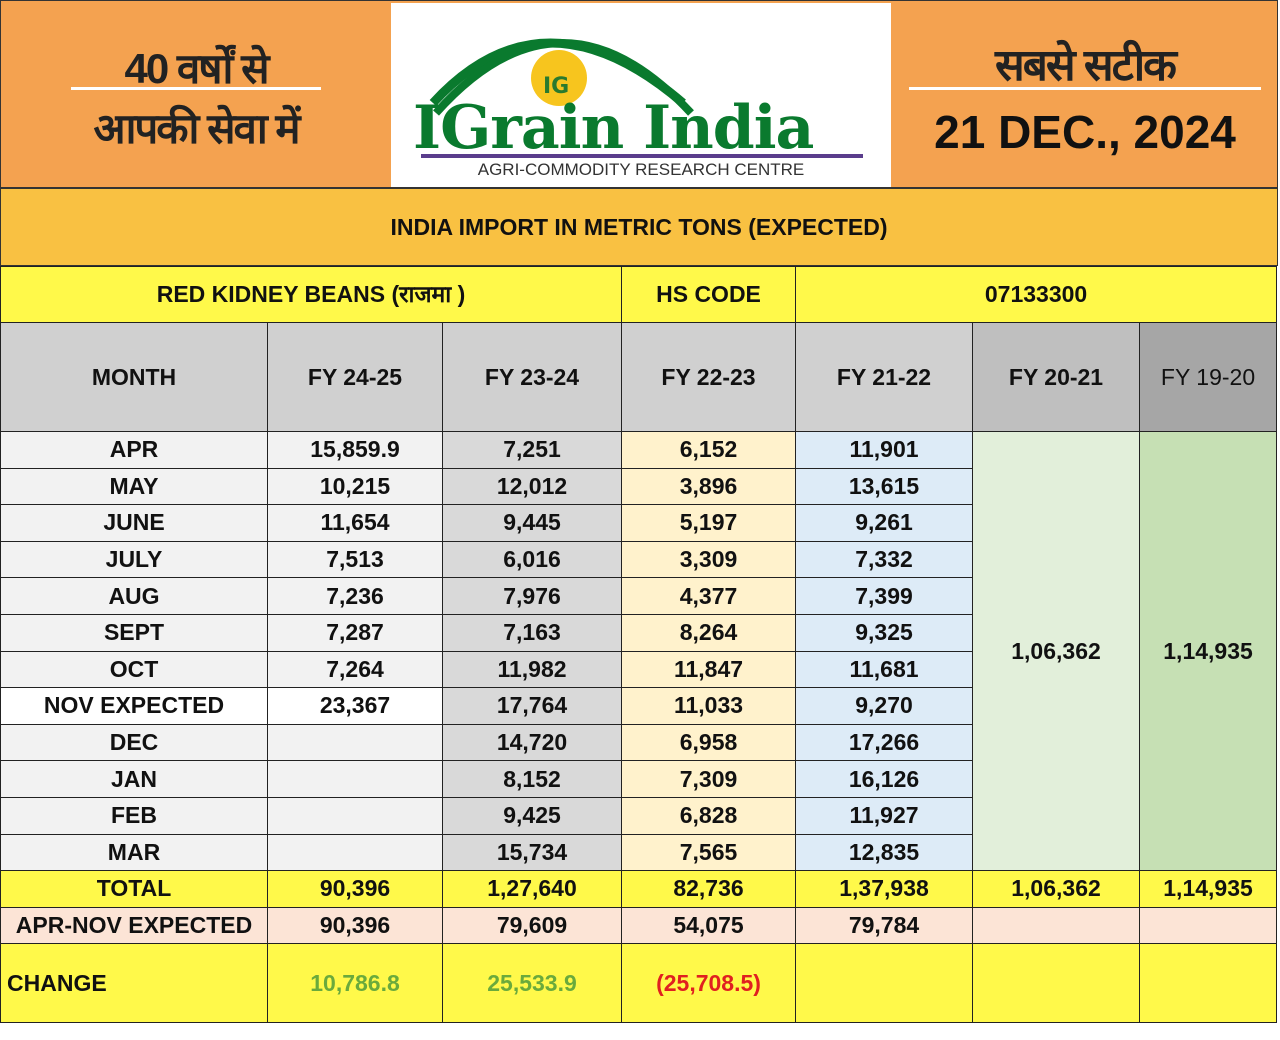 Image resolution: width=1280 pixels, height=1040 pixels. Describe the element at coordinates (197, 68) in the screenshot. I see `tagline-left-line1: 40 वर्षों से` at that location.